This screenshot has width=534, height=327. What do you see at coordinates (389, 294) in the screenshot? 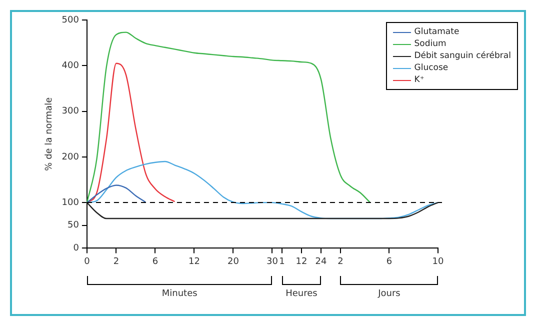
I see `text: Jours` at bounding box center [389, 294].